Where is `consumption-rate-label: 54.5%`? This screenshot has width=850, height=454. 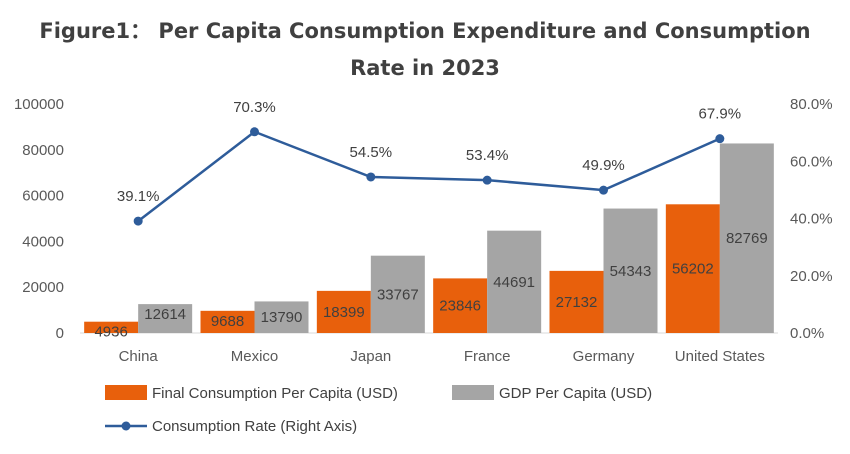
consumption-rate-label: 54.5% is located at coordinates (371, 152).